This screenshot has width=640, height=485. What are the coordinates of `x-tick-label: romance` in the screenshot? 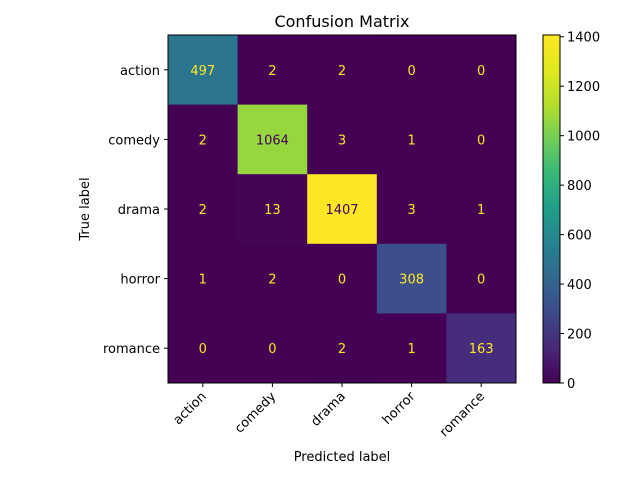 It's located at (462, 414).